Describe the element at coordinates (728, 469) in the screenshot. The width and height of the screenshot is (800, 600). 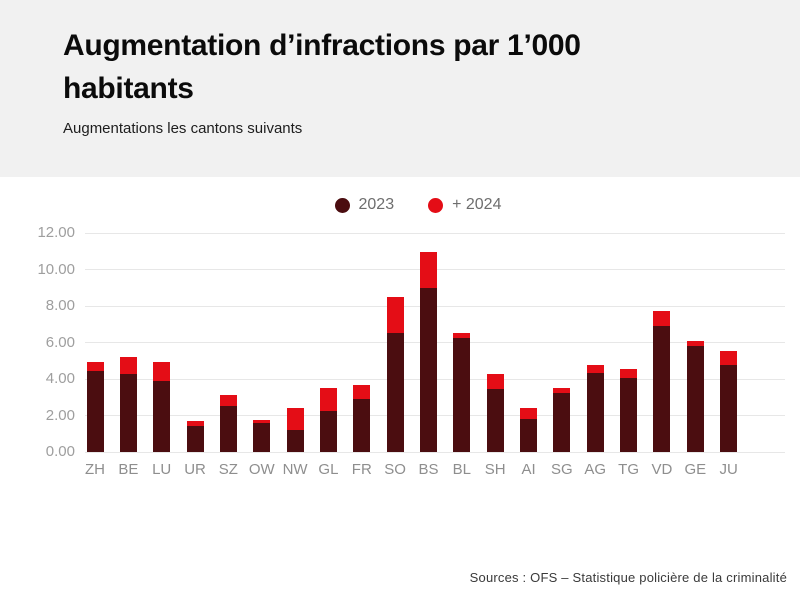
I see `x-axis-label-JU: JU` at that location.